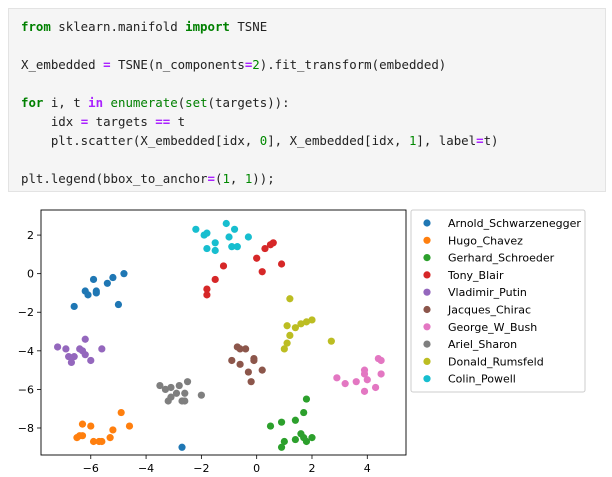 This screenshot has width=612, height=477. Describe the element at coordinates (353, 64) in the screenshot. I see `code-token: ).fit_transform(embedded)` at that location.